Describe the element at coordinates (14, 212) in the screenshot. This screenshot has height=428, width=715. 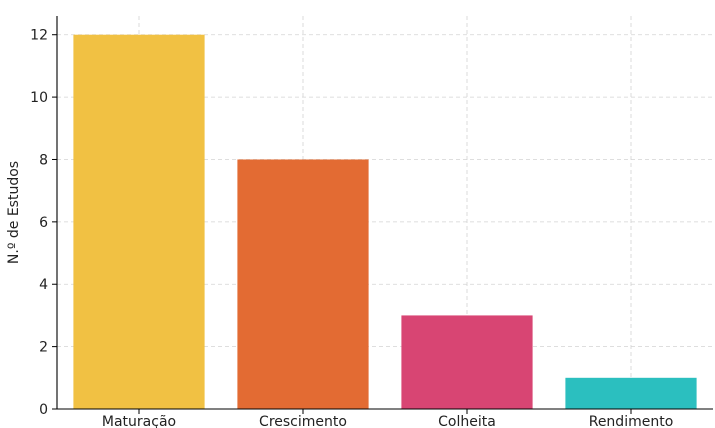
I see `y-axis-title: N.º de Estudos` at that location.